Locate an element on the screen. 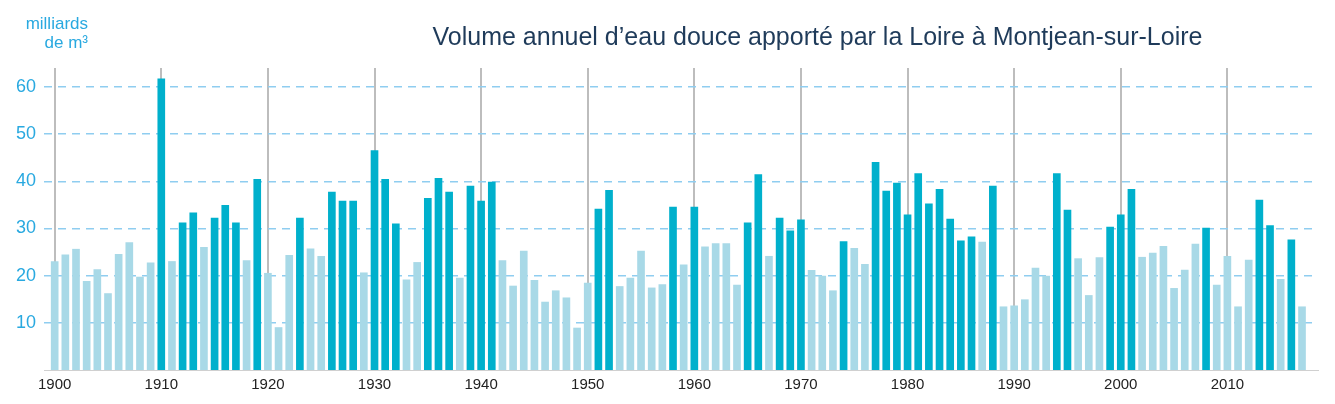  y-tick-label: 10 is located at coordinates (26, 321).